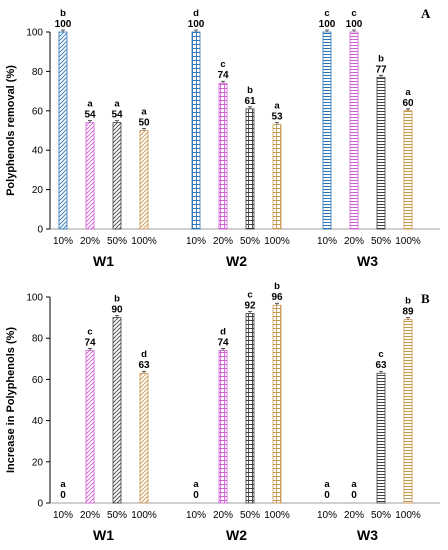 The width and height of the screenshot is (448, 550). Describe the element at coordinates (277, 297) in the screenshot. I see `value-label: 96` at that location.